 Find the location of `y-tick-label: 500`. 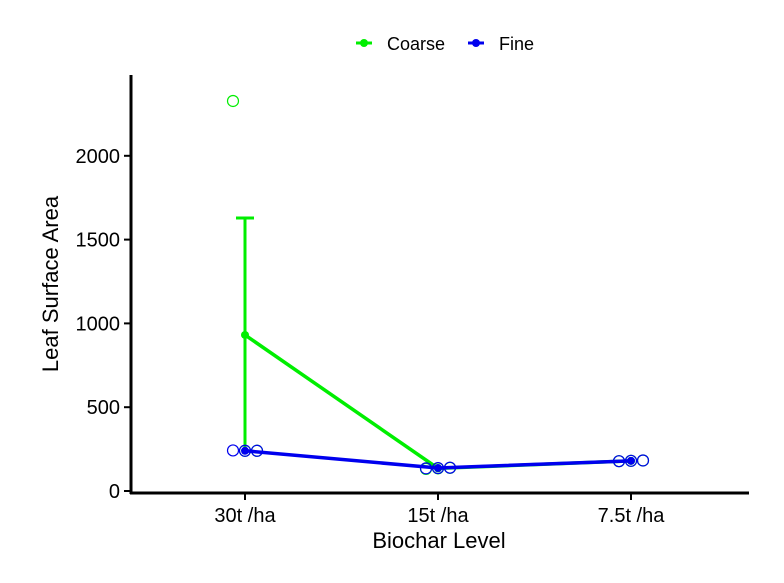

y-tick-label: 500 is located at coordinates (103, 408).